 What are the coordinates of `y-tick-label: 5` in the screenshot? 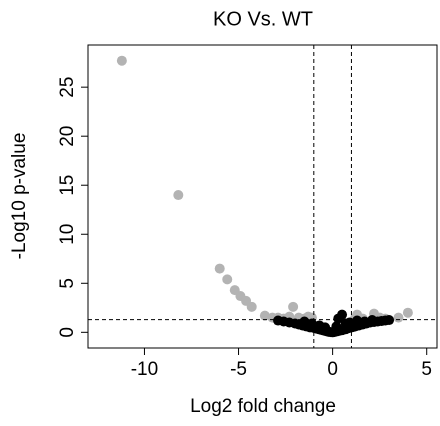 It's located at (67, 283).